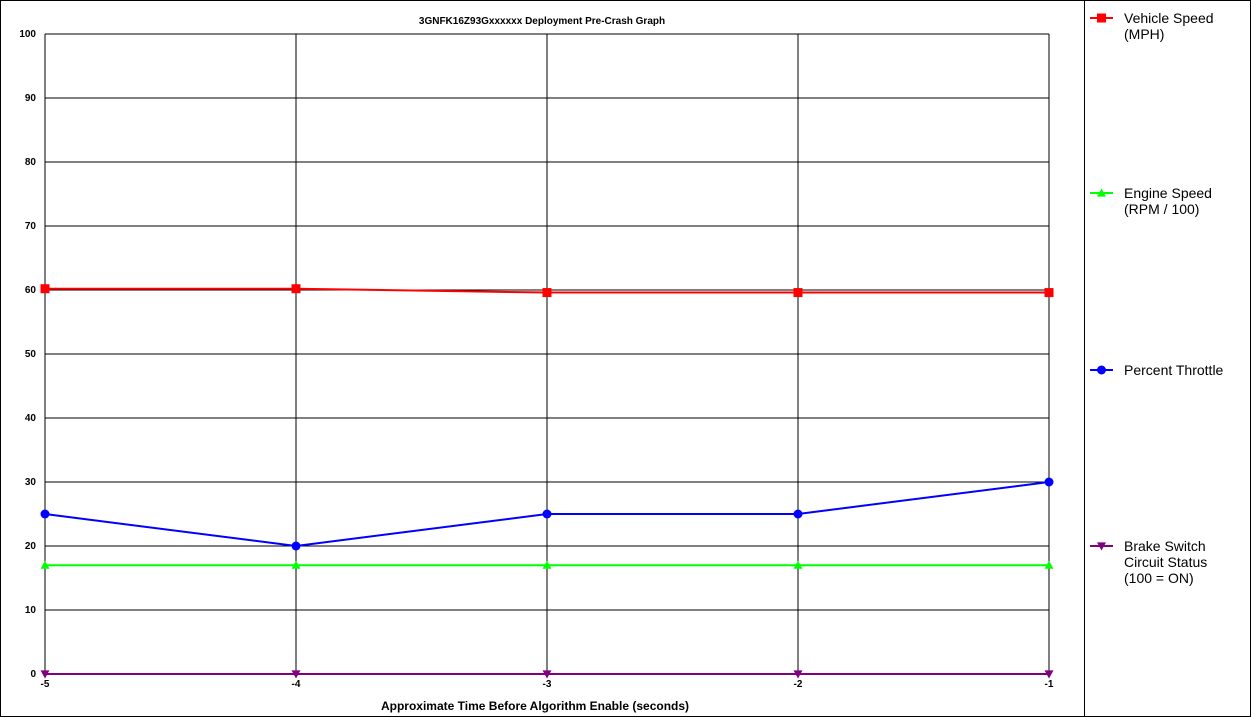  What do you see at coordinates (31, 226) in the screenshot?
I see `y-tick-label: 70` at bounding box center [31, 226].